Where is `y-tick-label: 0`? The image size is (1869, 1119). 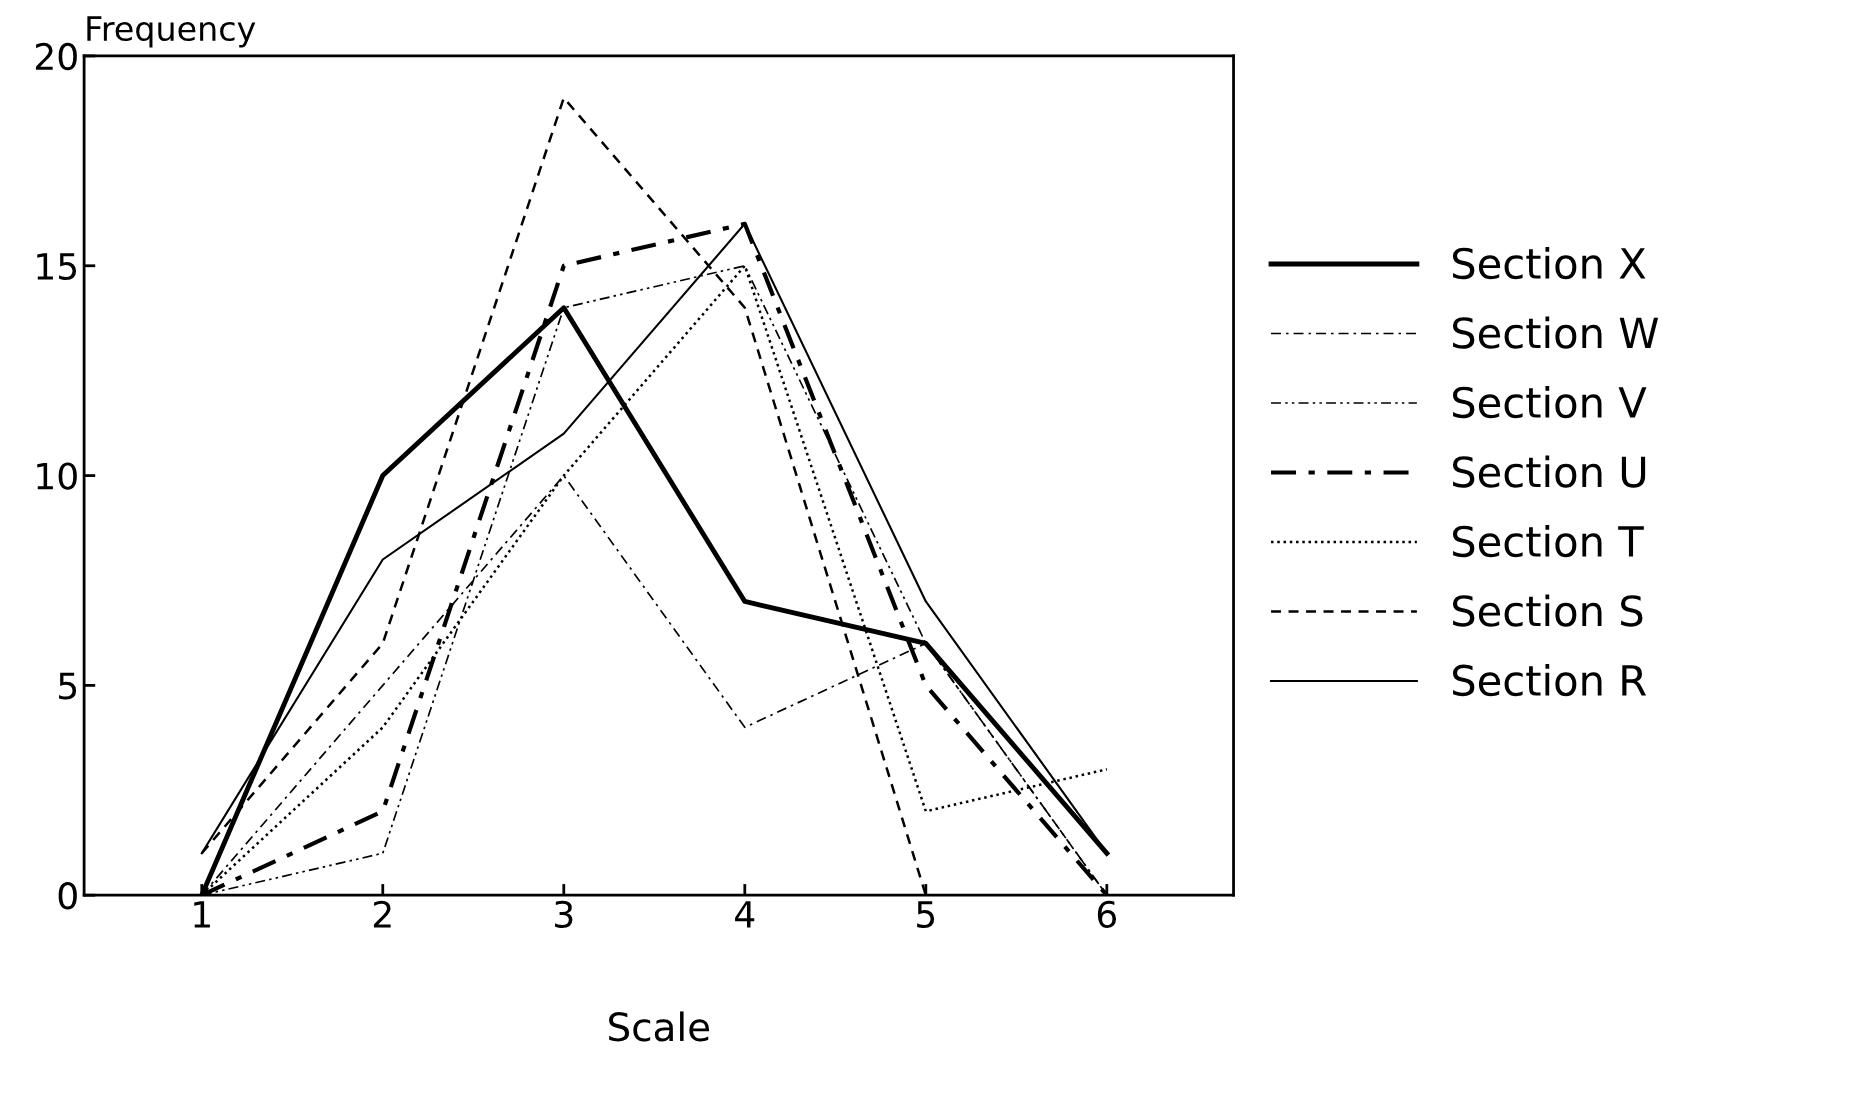 y-tick-label: 0 is located at coordinates (67, 896).